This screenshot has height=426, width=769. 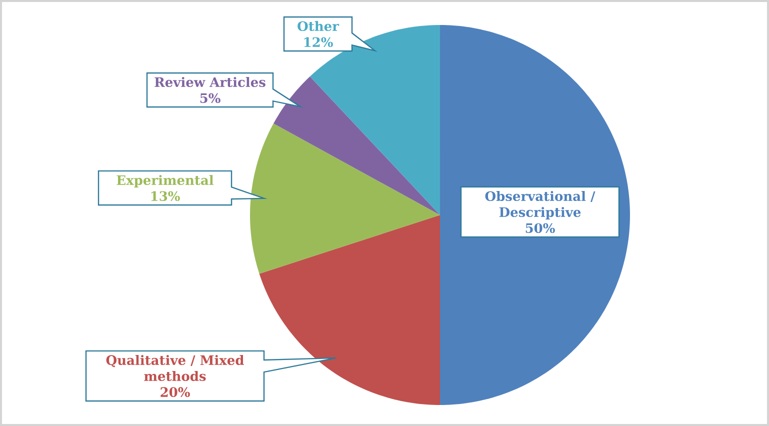 I want to click on slice-label: Review Articles, so click(x=210, y=82).